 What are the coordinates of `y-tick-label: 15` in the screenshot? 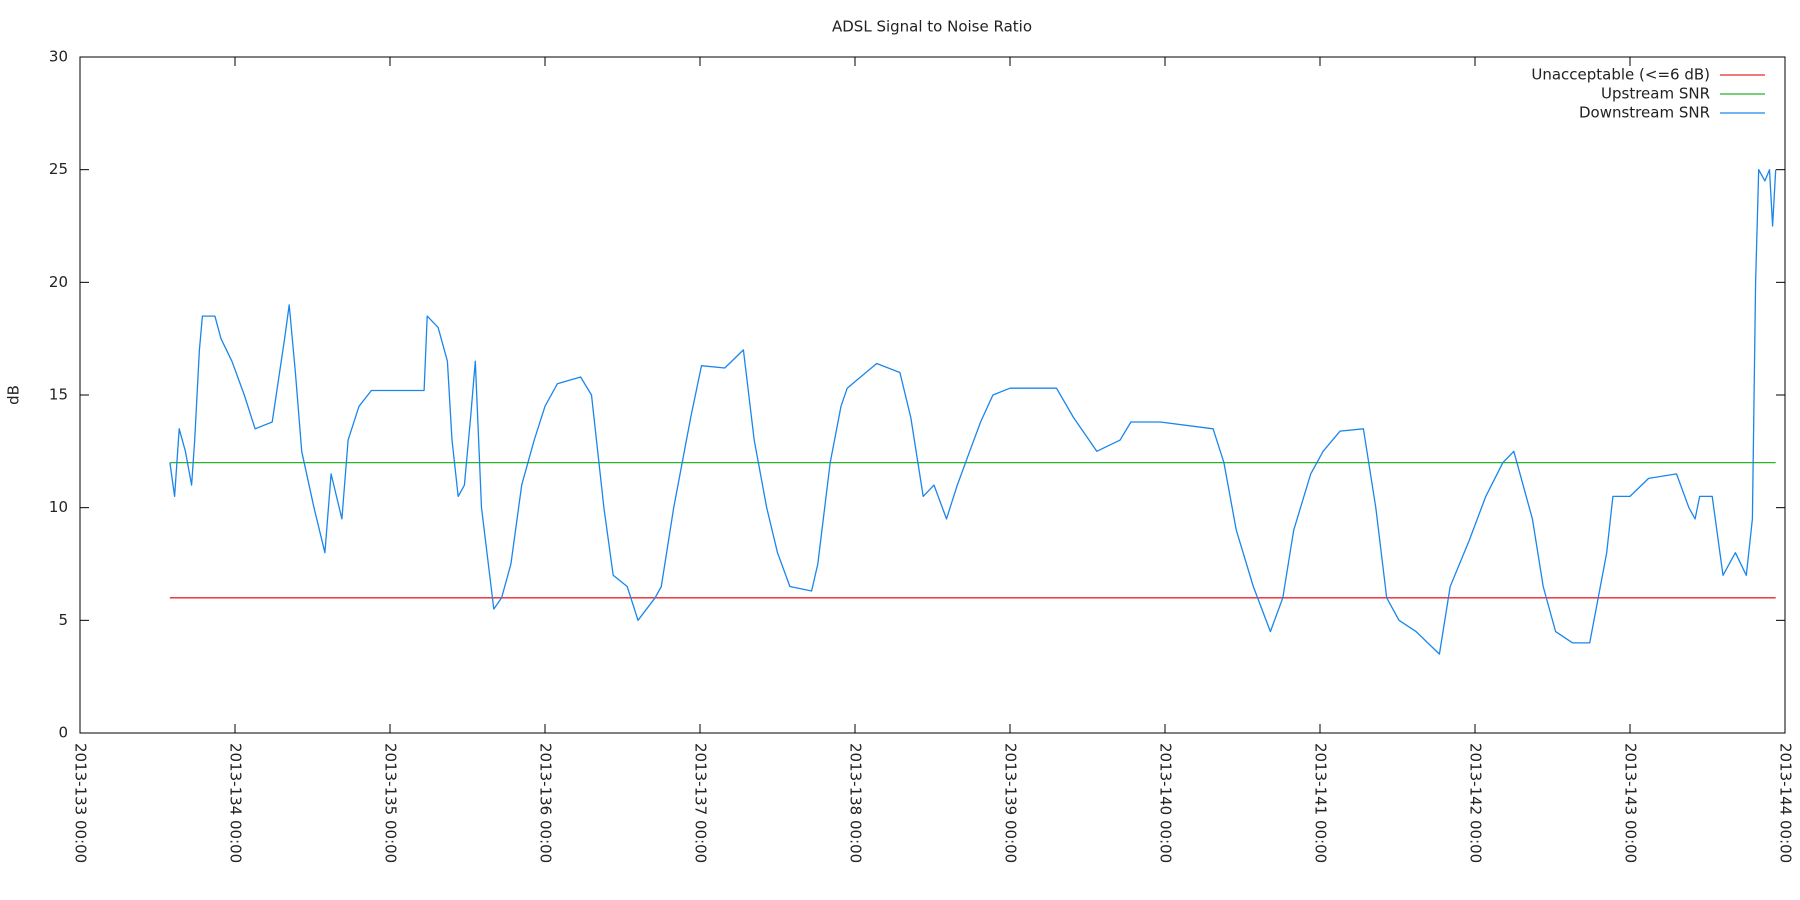 It's located at (58, 395).